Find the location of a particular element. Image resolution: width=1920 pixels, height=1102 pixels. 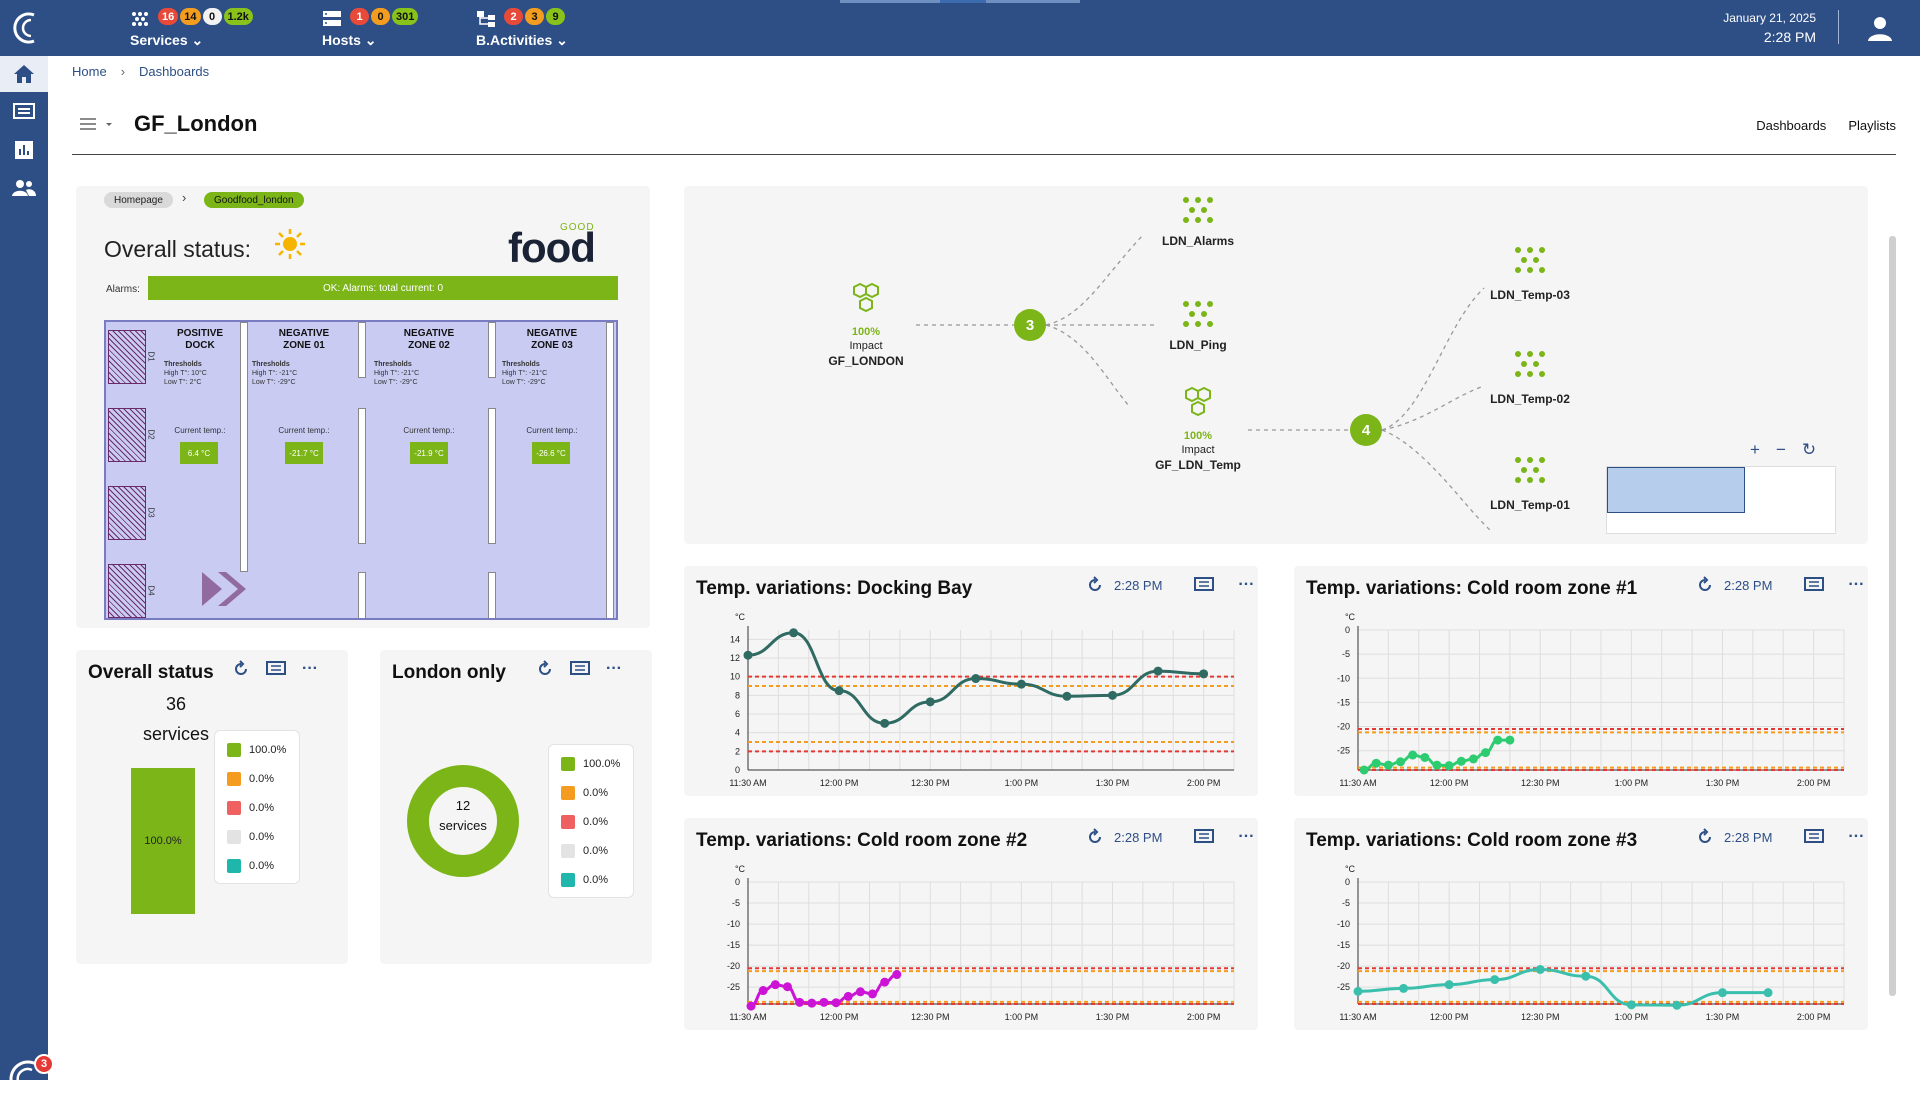

children-count-1: 3 is located at coordinates (1030, 325).